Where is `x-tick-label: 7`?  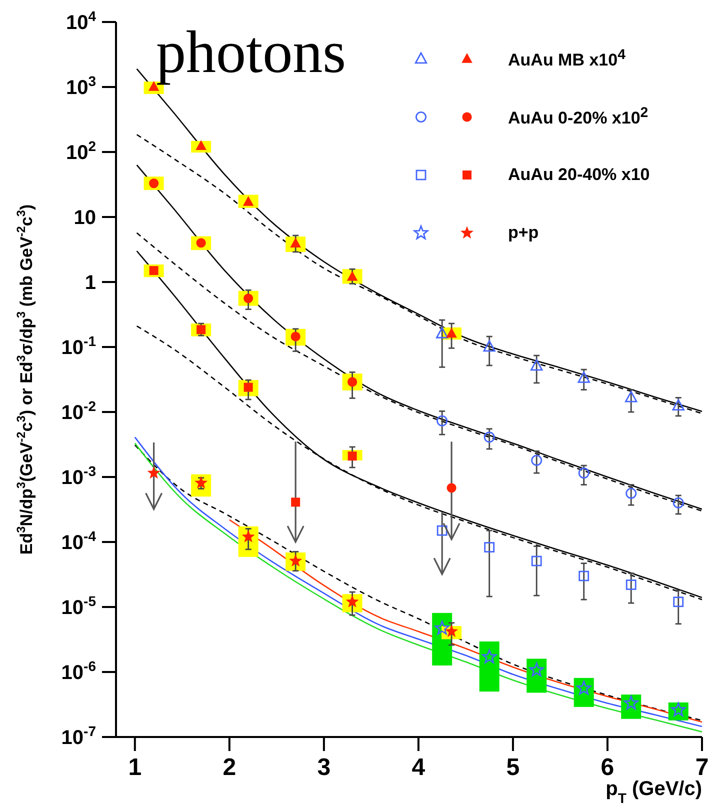 x-tick-label: 7 is located at coordinates (702, 767).